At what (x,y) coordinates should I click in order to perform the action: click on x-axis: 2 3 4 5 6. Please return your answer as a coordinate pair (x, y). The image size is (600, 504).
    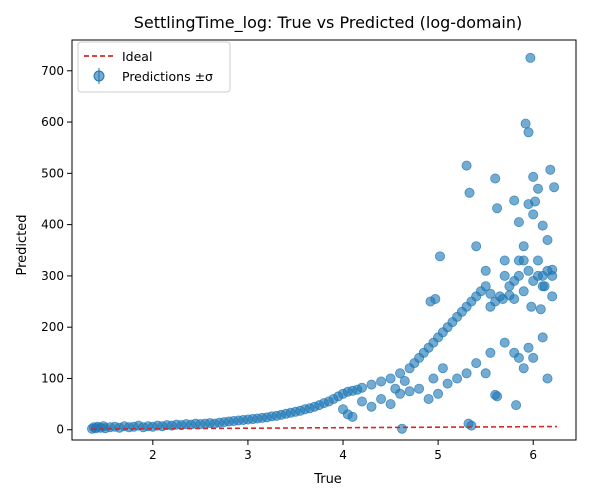
    Looking at the image, I should click on (343, 451).